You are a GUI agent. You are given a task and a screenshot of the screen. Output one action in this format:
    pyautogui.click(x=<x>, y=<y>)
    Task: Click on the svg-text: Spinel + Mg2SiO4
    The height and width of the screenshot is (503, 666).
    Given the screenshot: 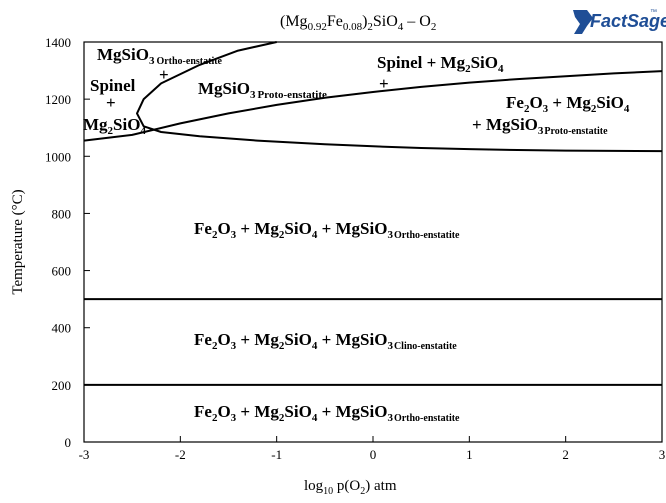 What is the action you would take?
    pyautogui.click(x=440, y=64)
    